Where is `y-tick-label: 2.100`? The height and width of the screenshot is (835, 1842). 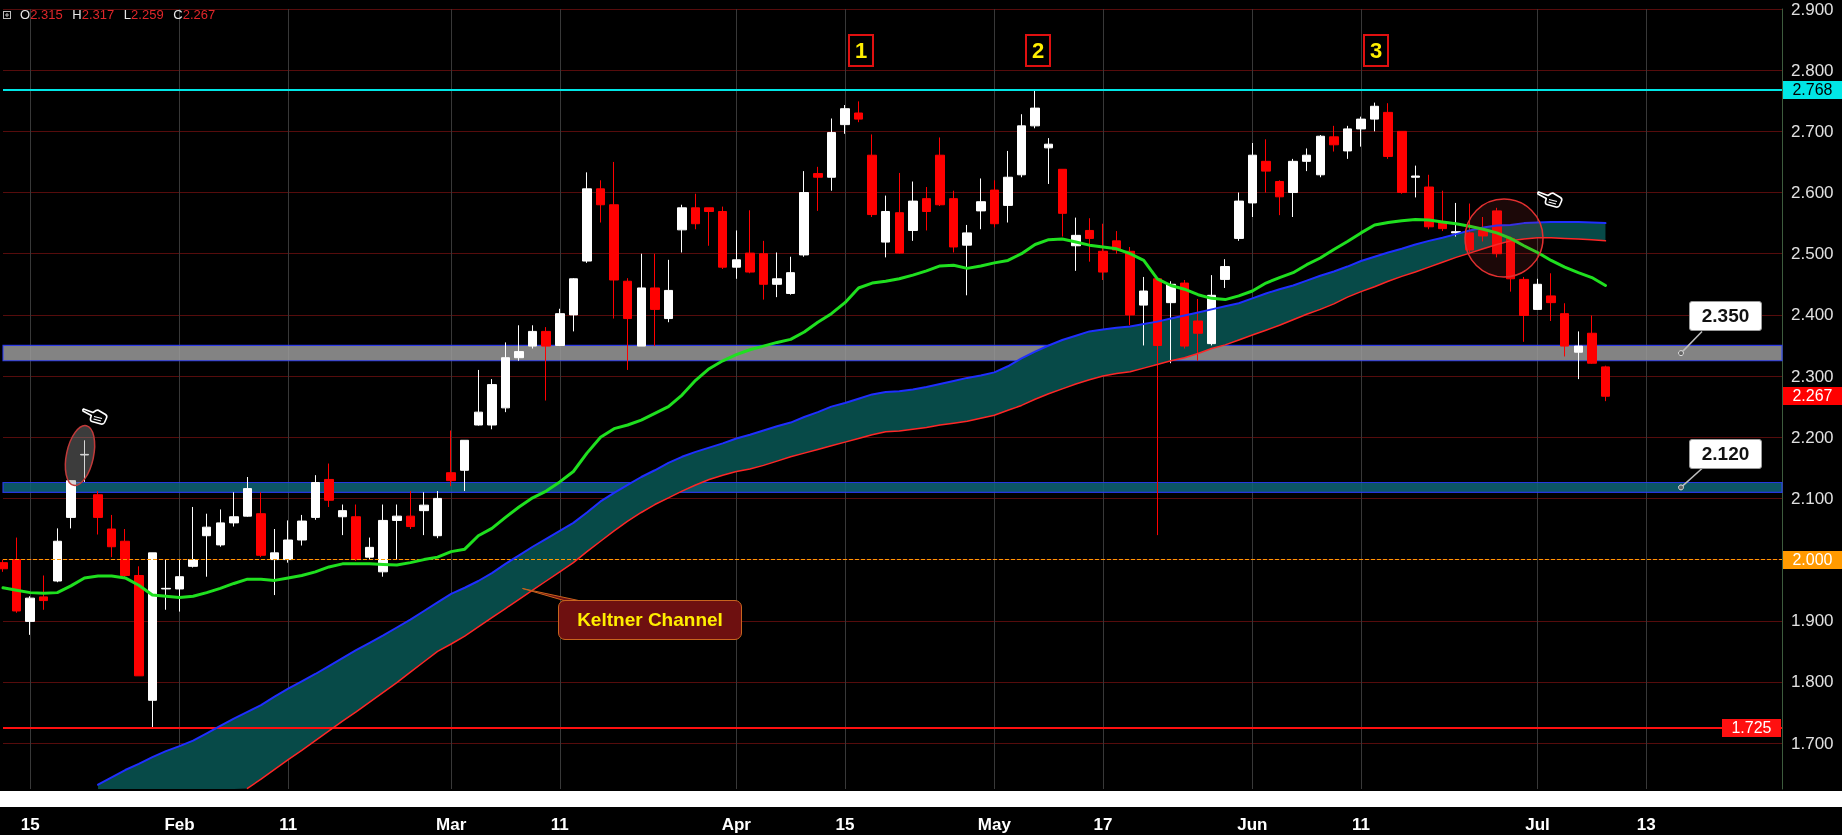
y-tick-label: 2.100 is located at coordinates (1812, 498).